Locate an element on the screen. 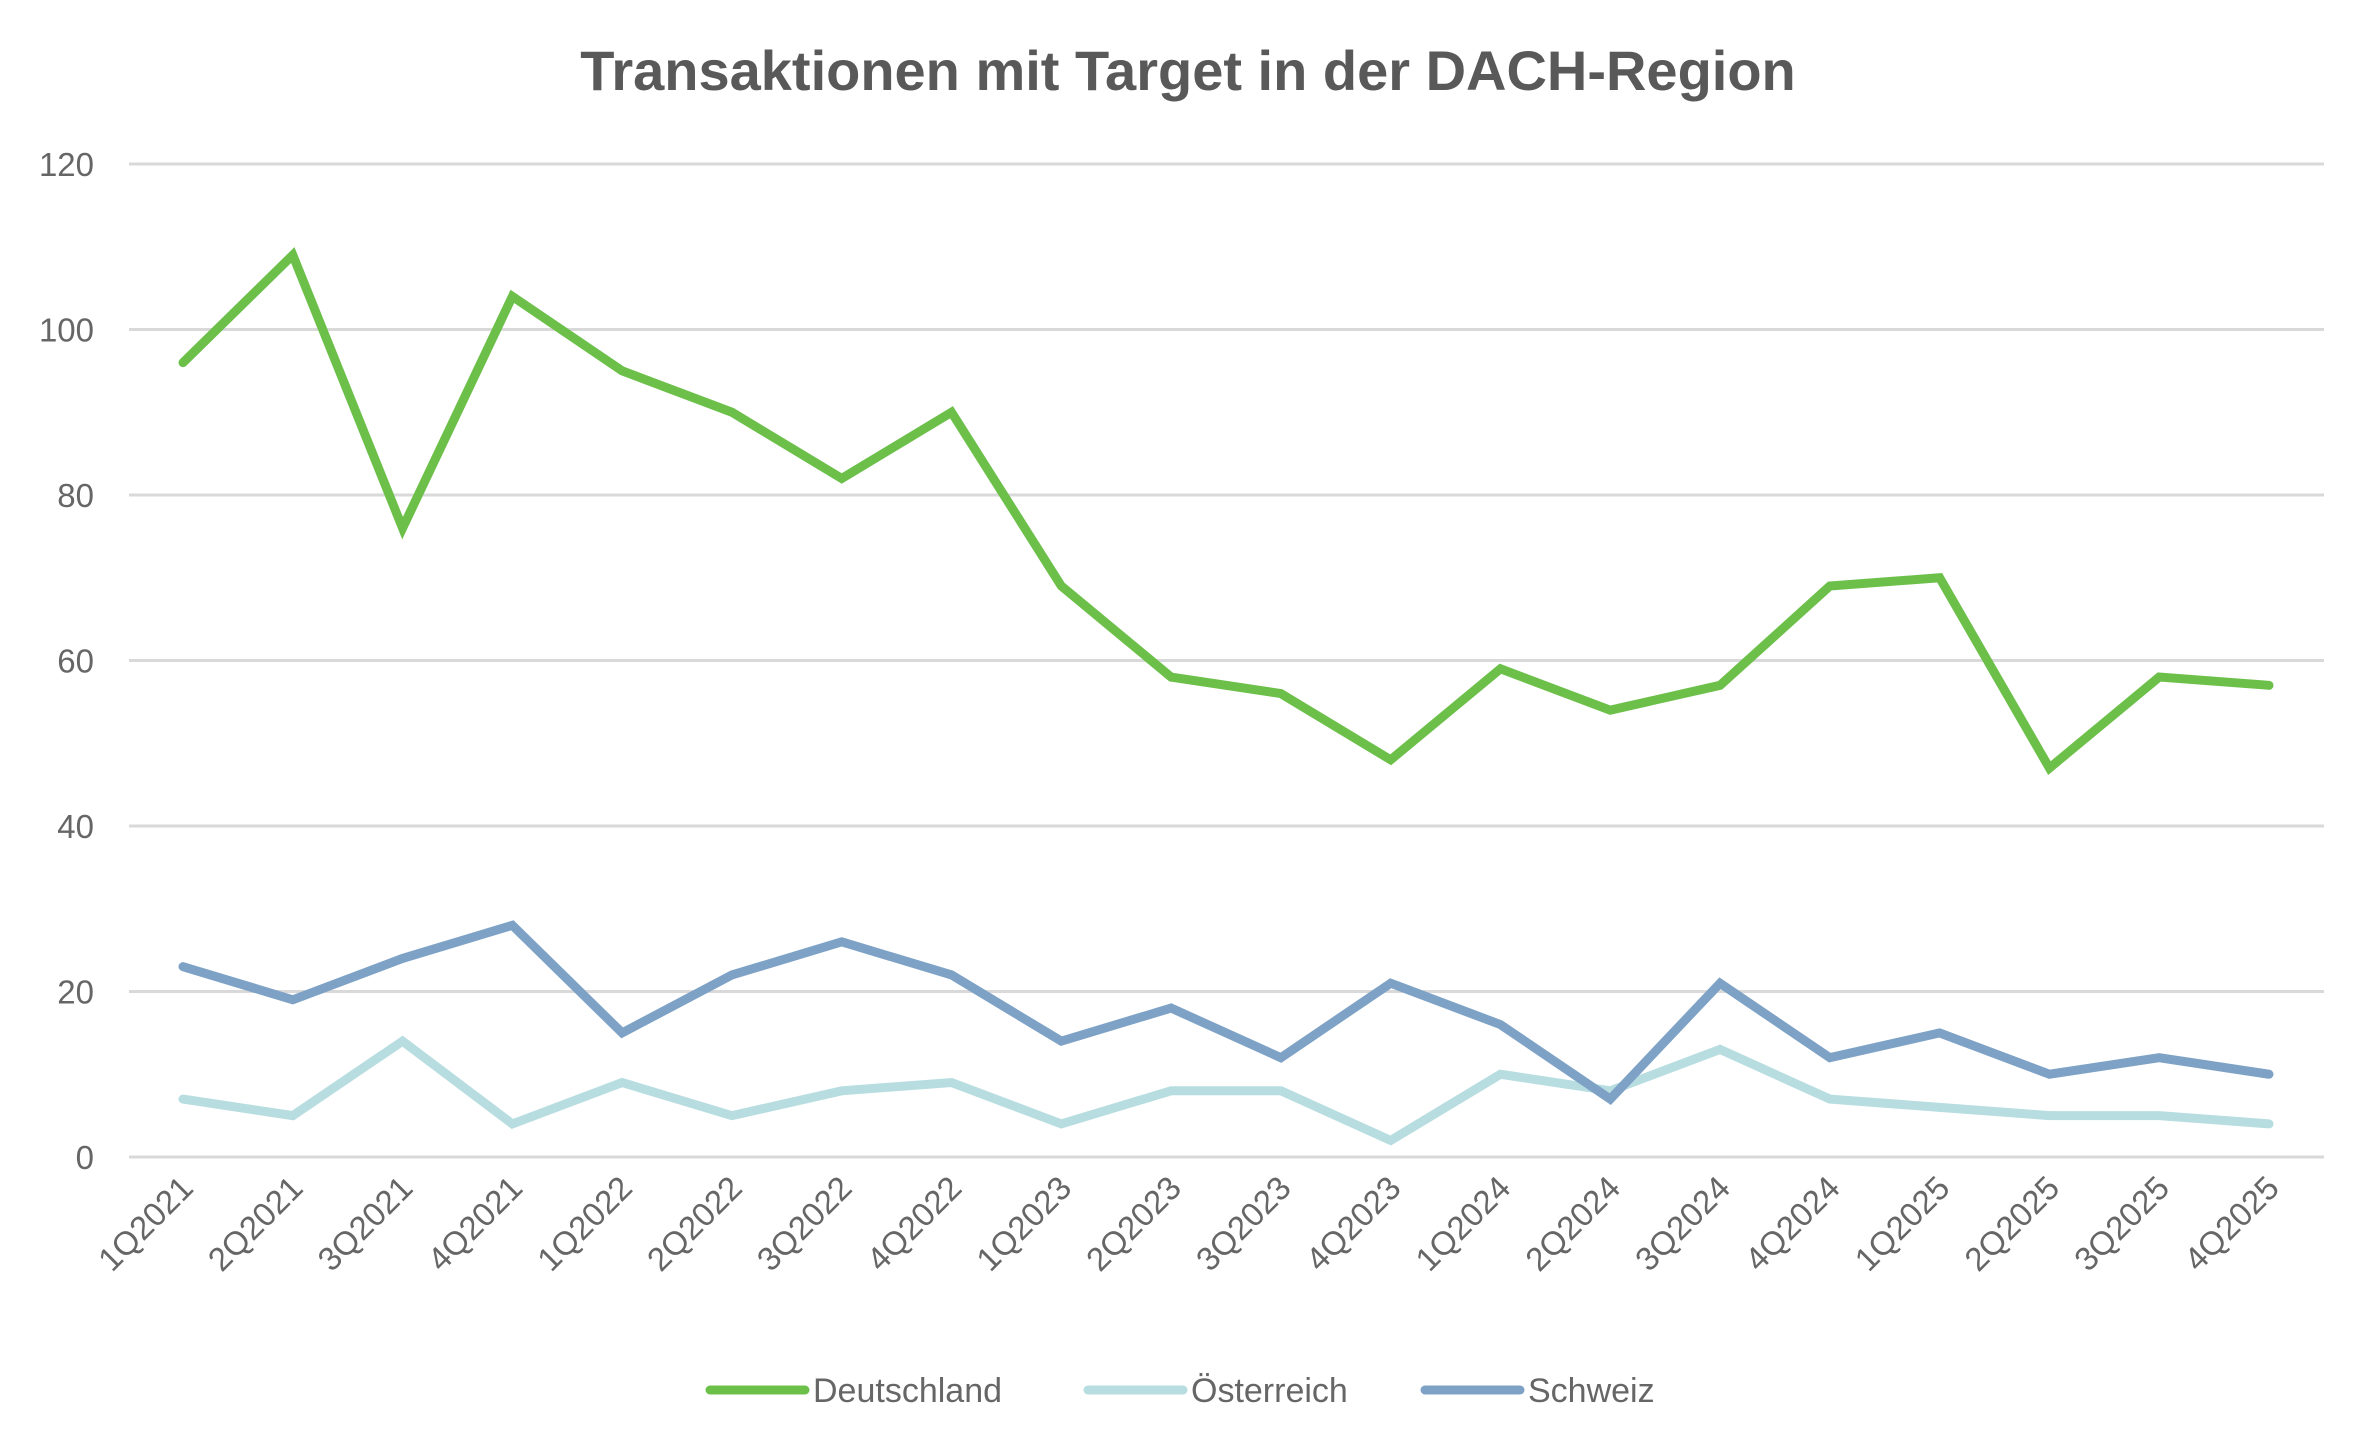 This screenshot has width=2365, height=1448. x-tick-label: 1Q2021 is located at coordinates (145, 1223).